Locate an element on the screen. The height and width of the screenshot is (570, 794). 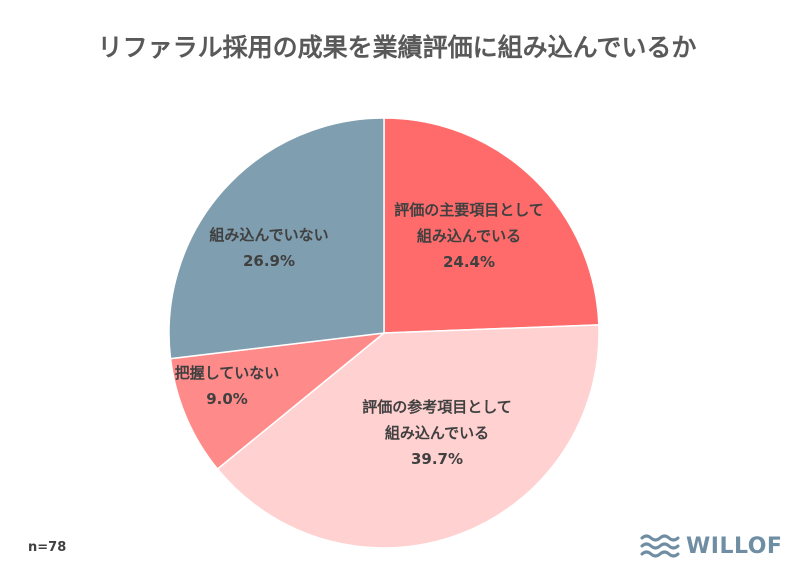
brand-logo: WILLOF is located at coordinates (711, 546).